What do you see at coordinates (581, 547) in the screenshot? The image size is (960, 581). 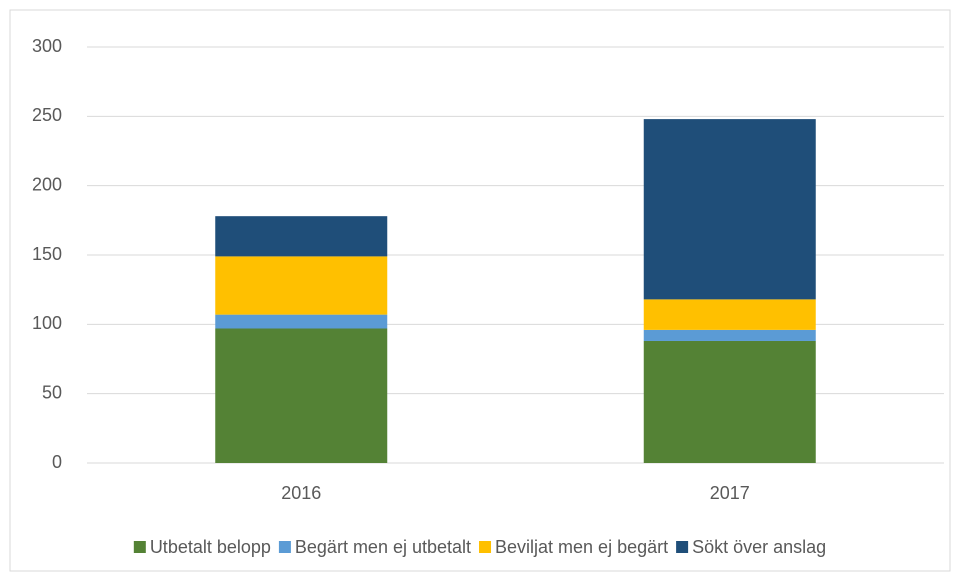 I see `legend-label: Beviljat men ej begärt` at bounding box center [581, 547].